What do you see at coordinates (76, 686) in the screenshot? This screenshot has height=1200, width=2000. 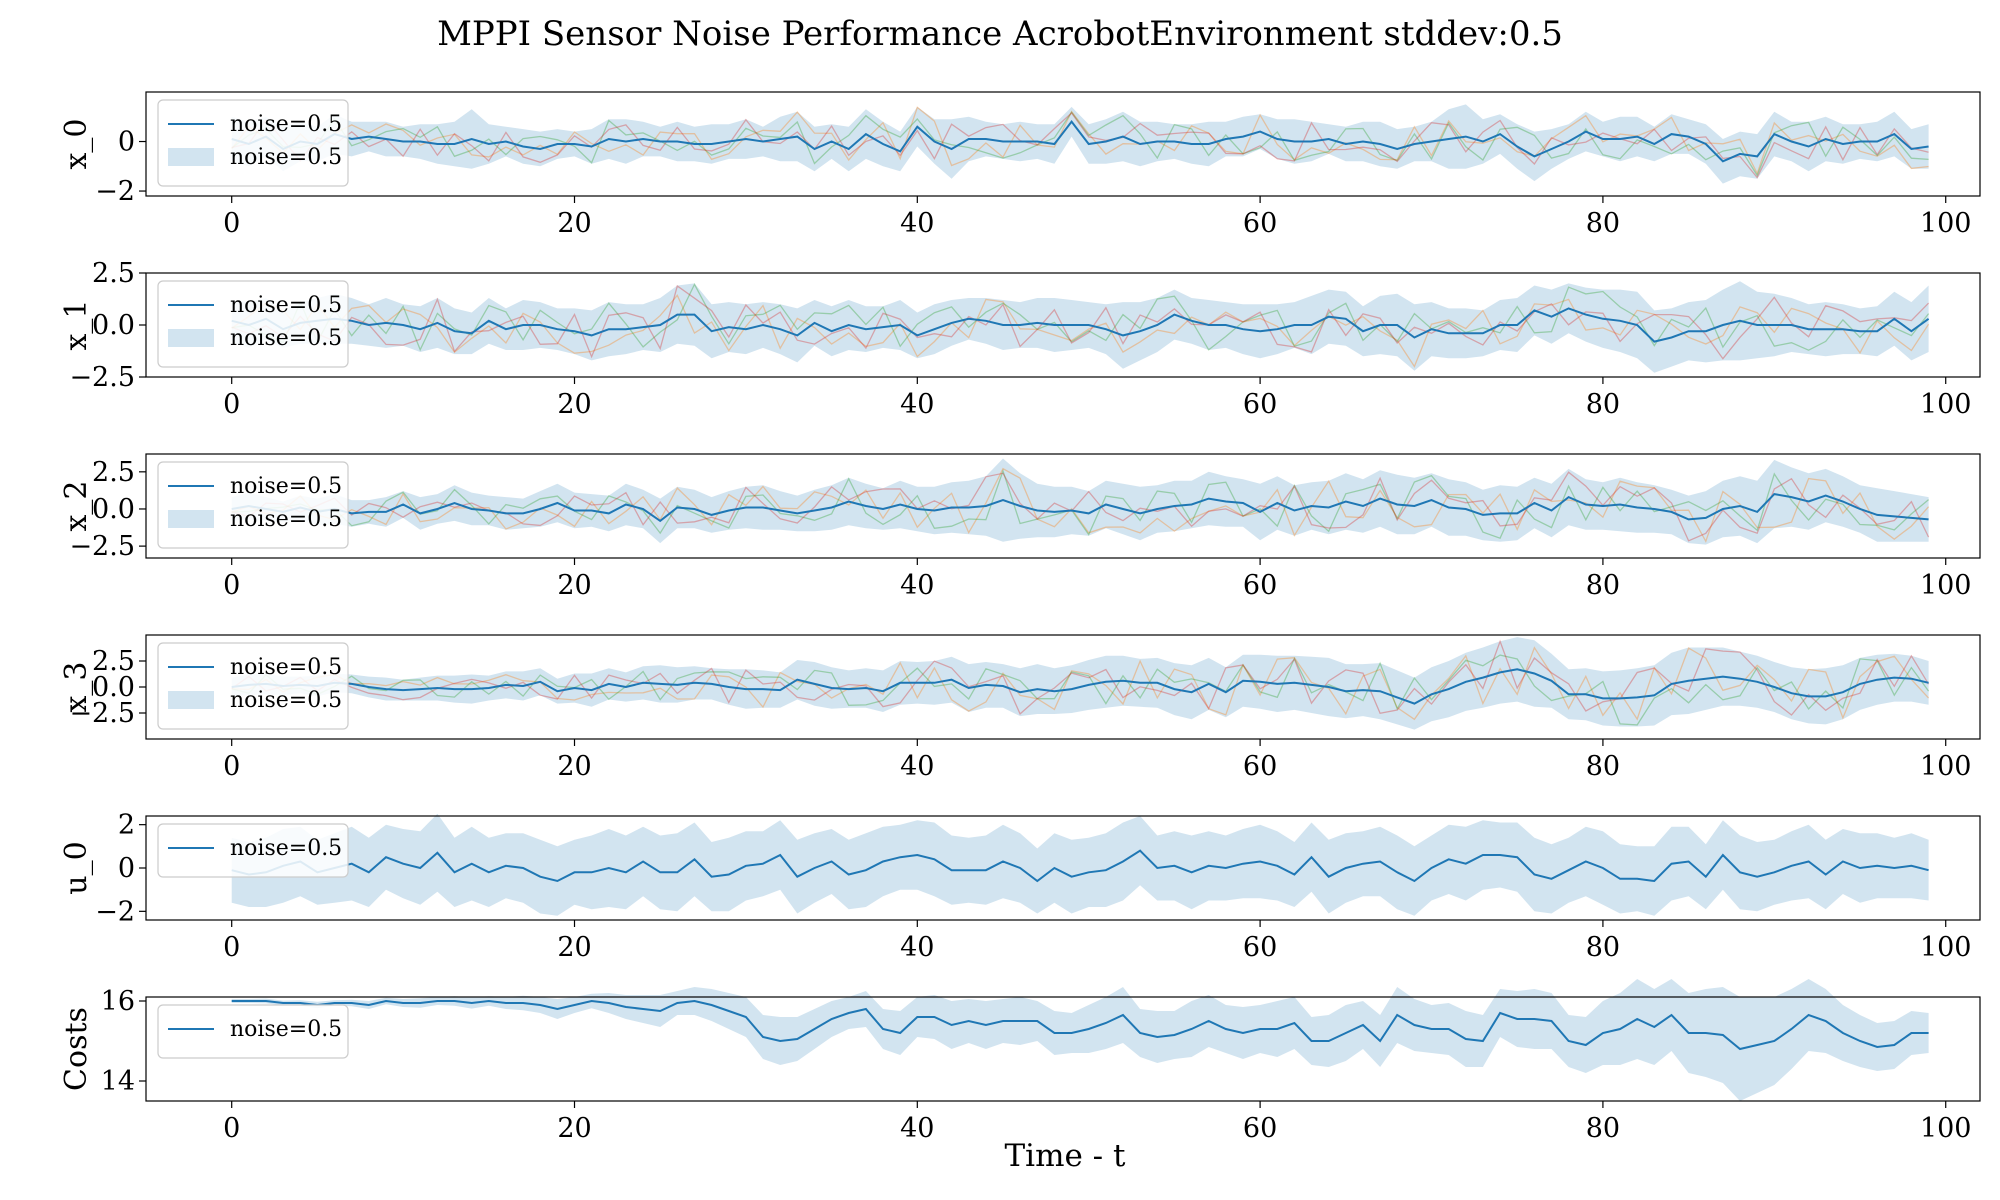 I see `y-axis-label: x_3` at bounding box center [76, 686].